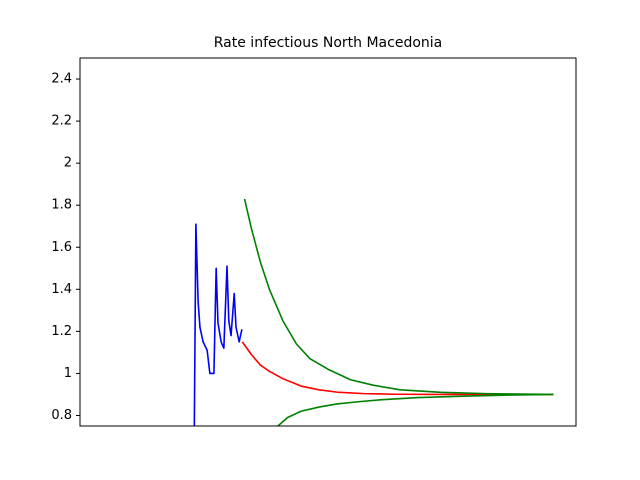  Describe the element at coordinates (61, 289) in the screenshot. I see `y-tick-label: 1.4` at that location.